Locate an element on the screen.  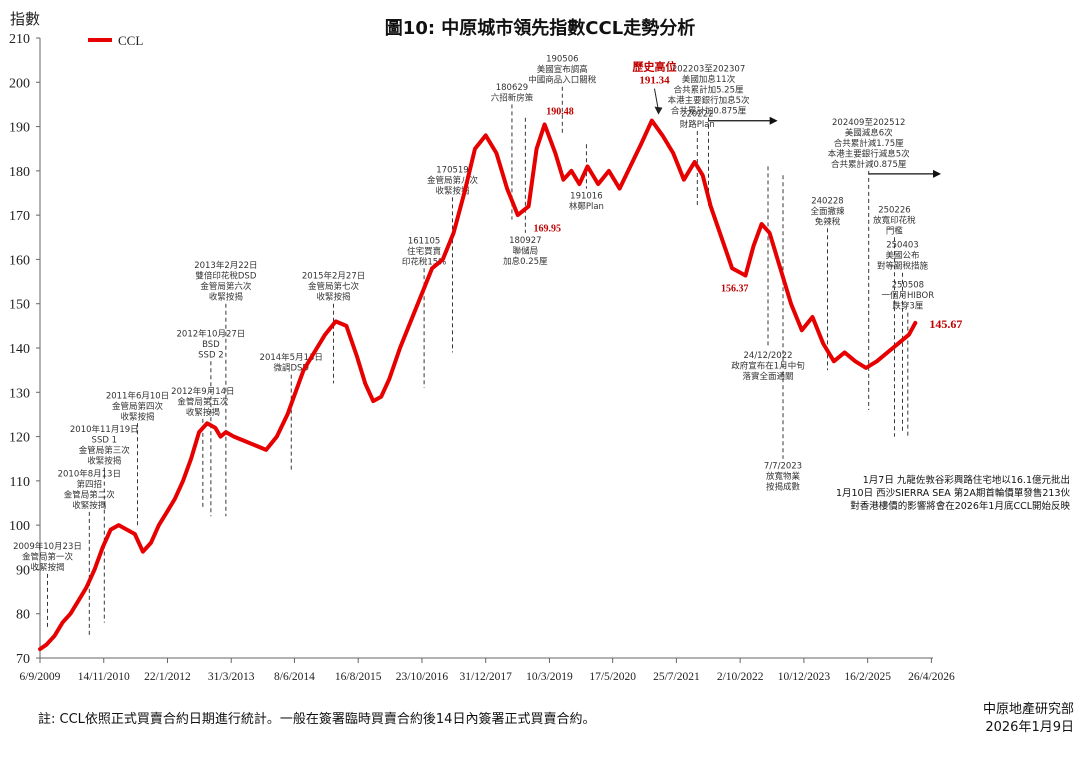
y-tick-label: 170 is located at coordinates (19, 216).